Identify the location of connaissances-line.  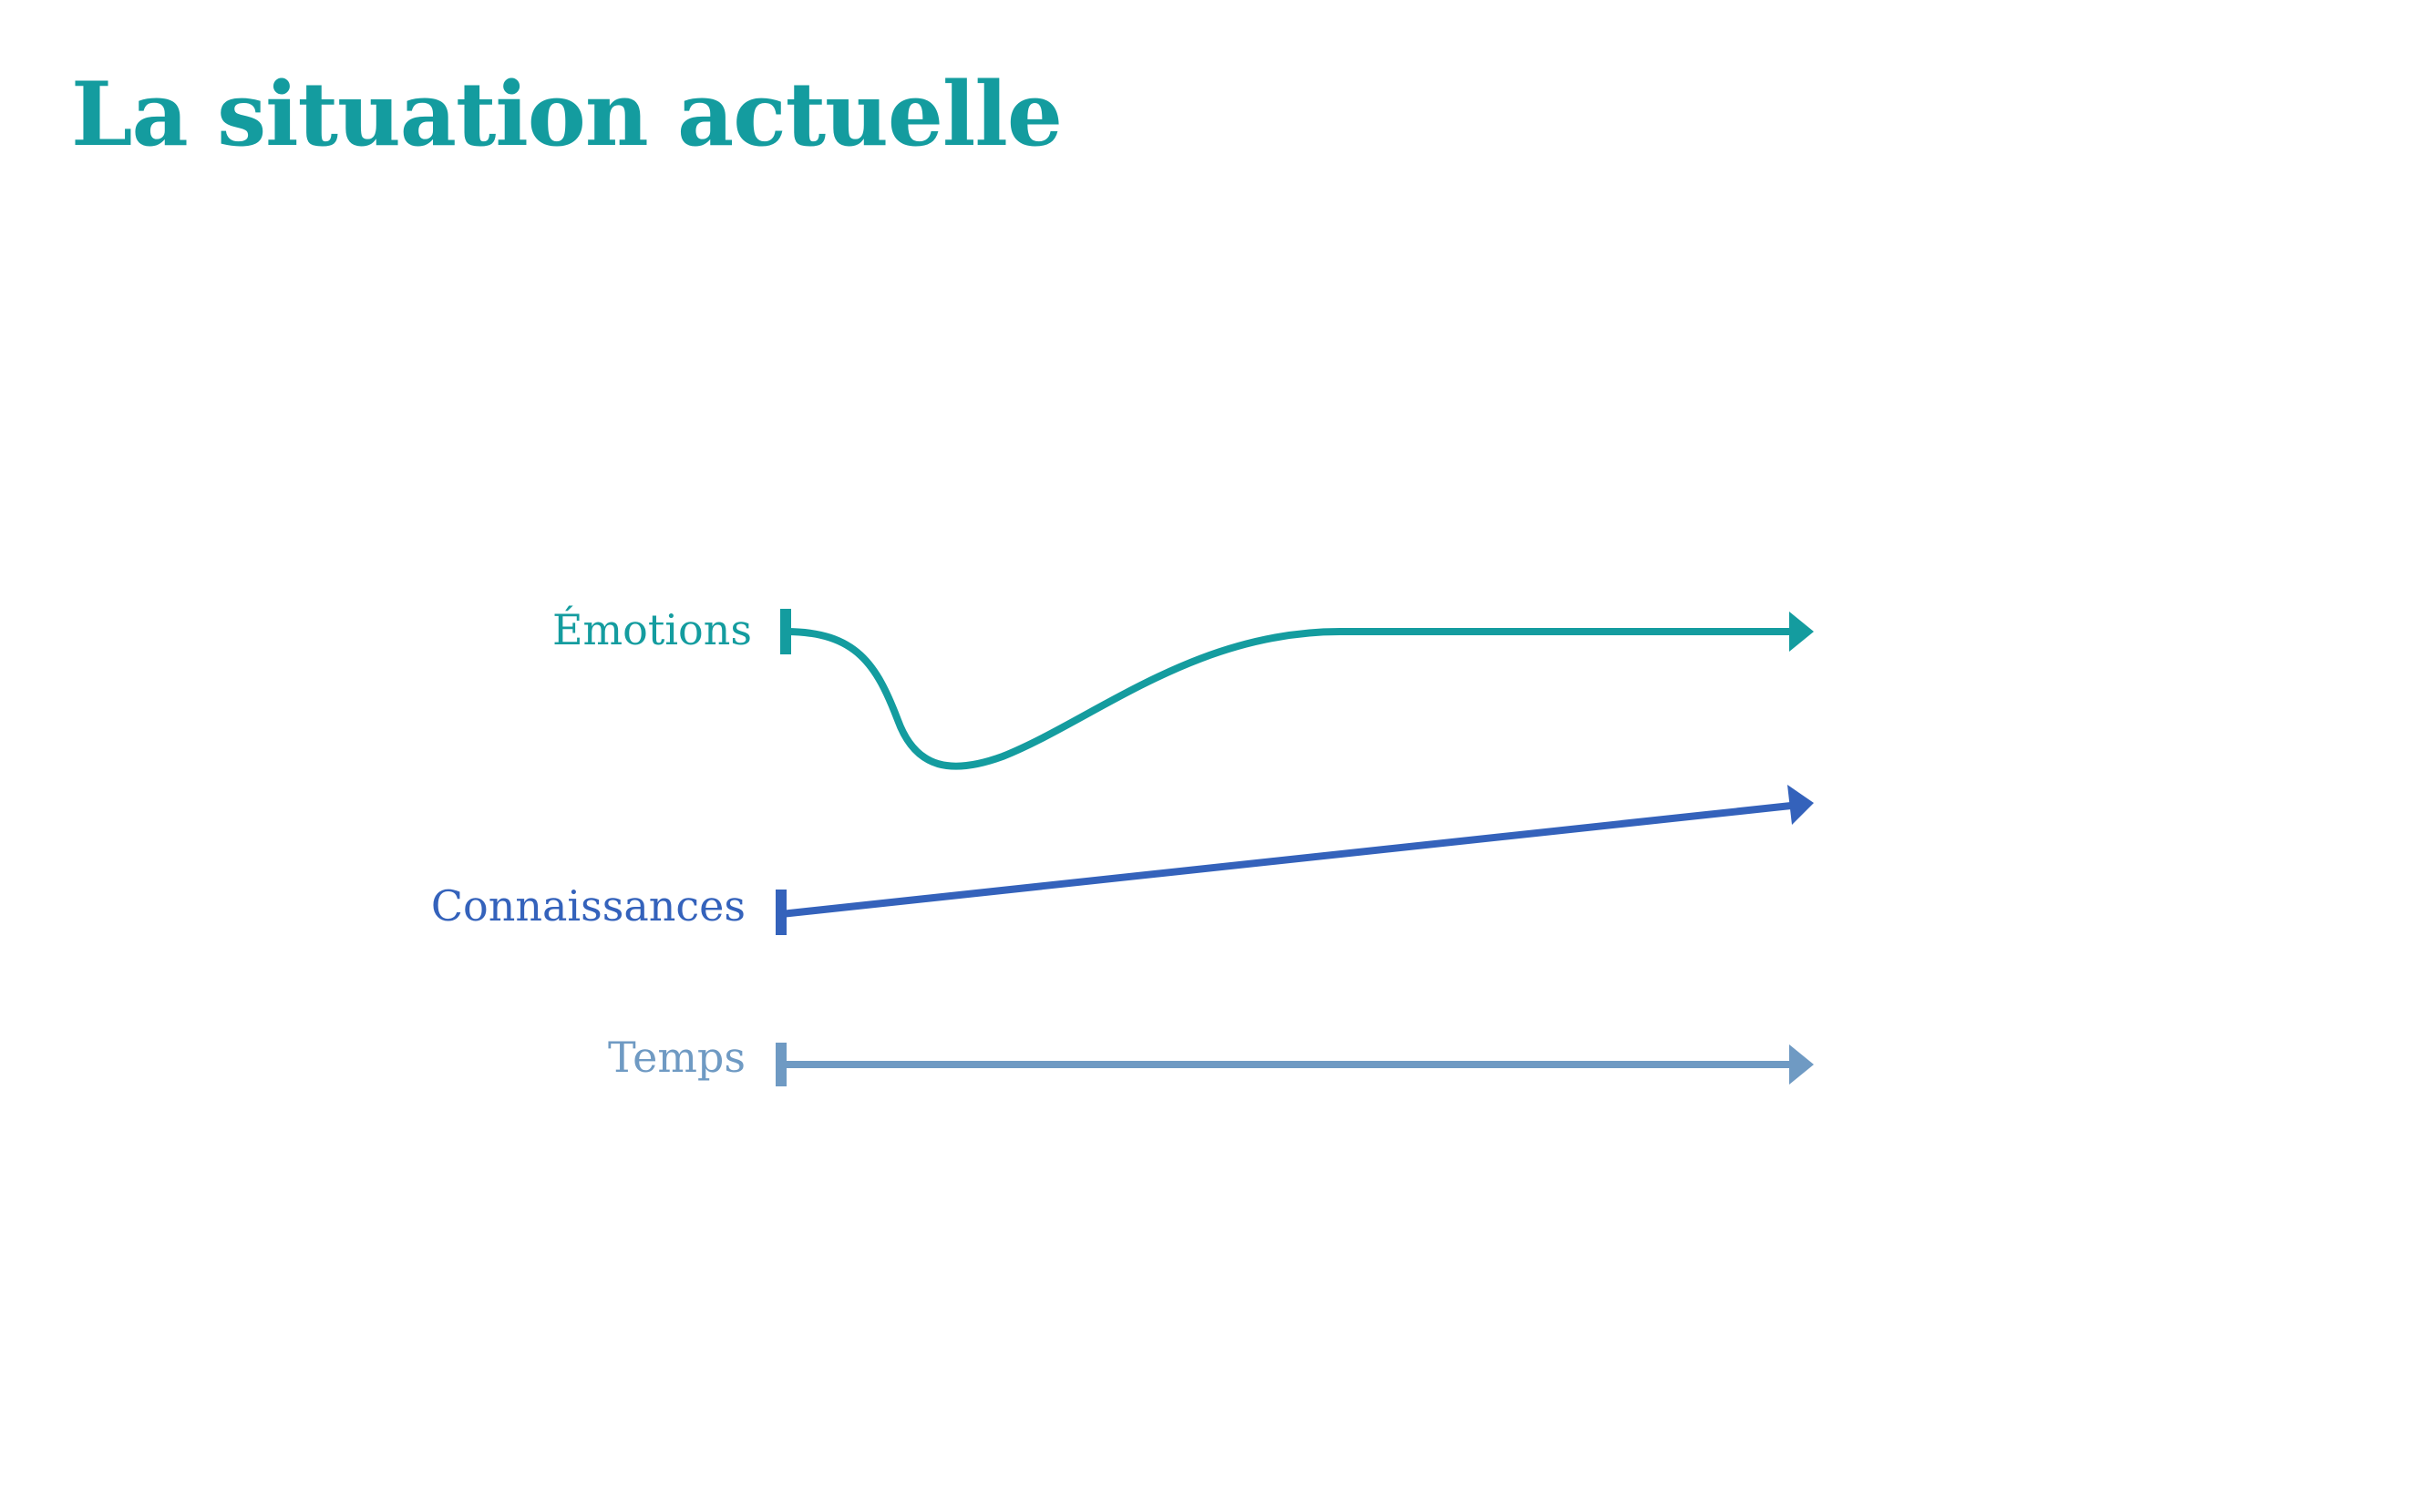
(1286, 860).